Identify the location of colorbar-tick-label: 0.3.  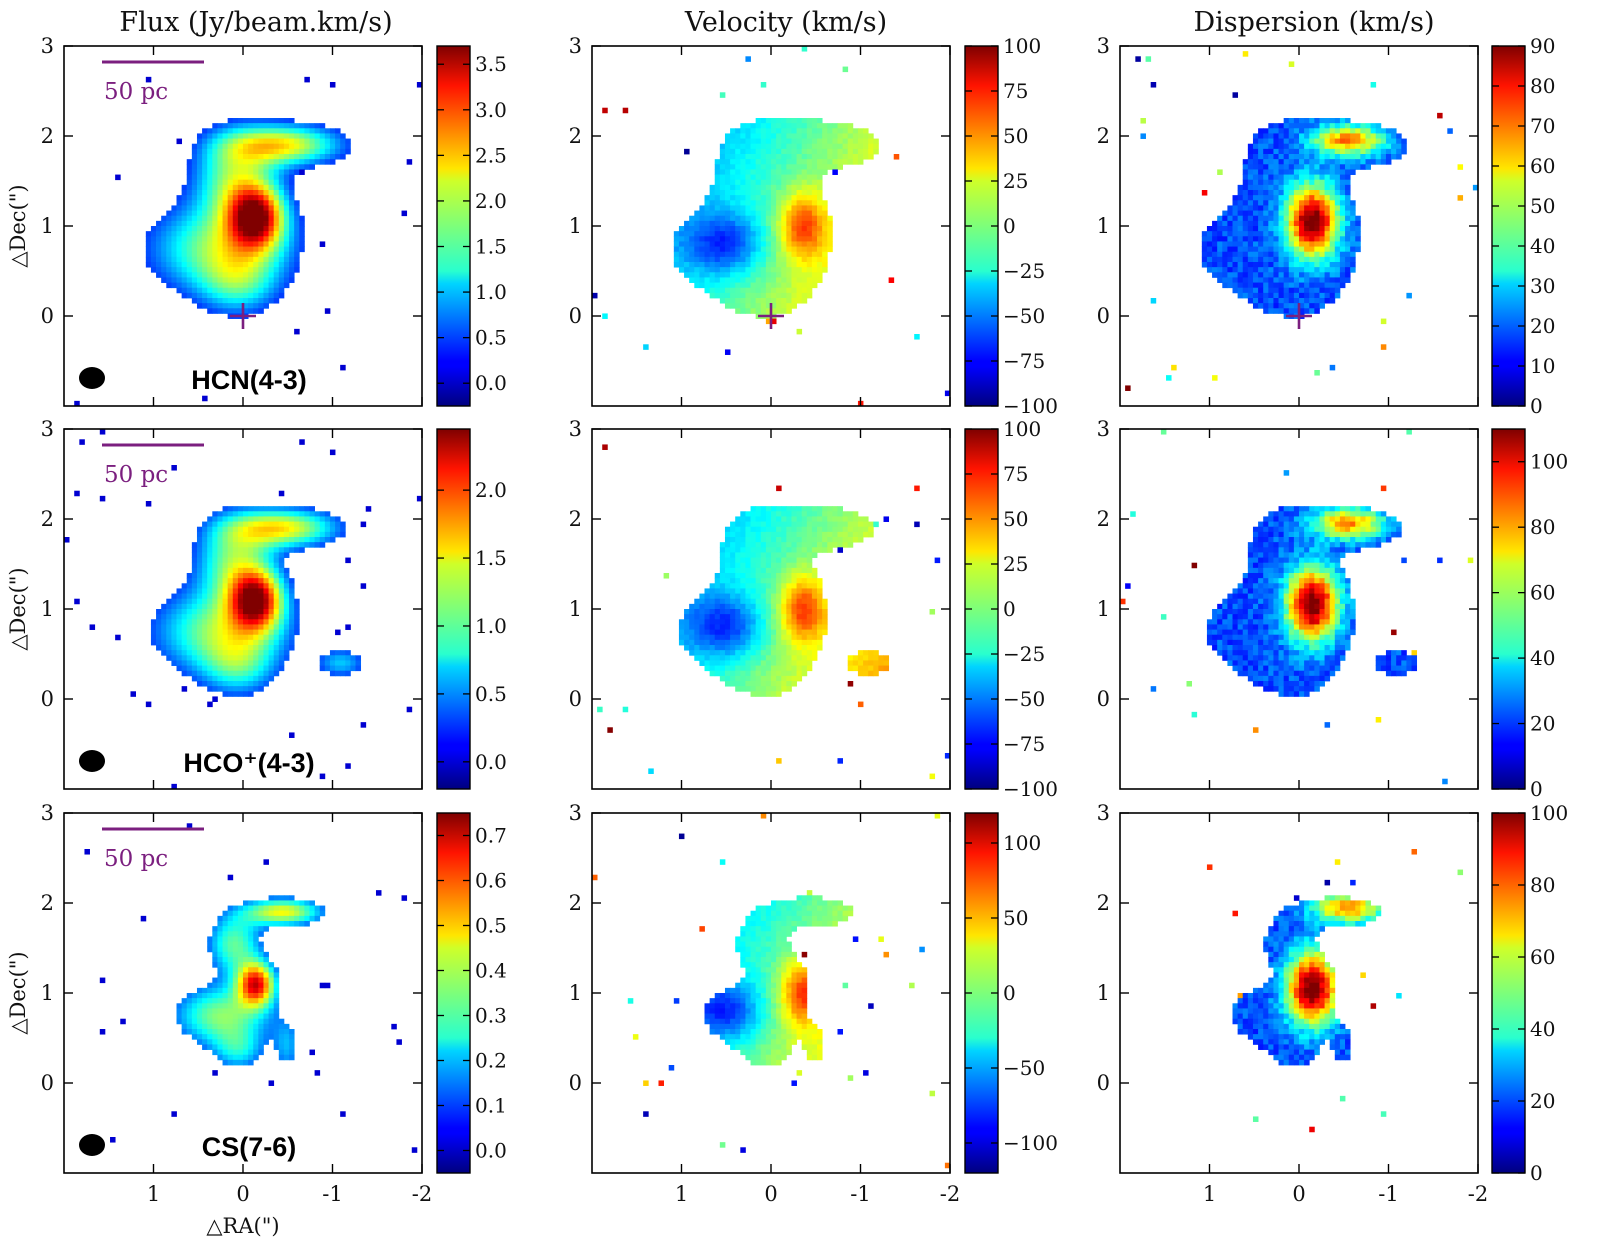
(491, 1016).